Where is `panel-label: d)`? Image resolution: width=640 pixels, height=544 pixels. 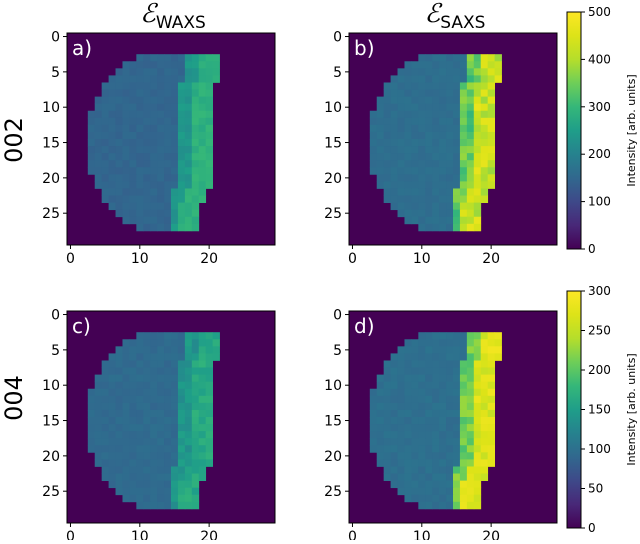
panel-label: d) is located at coordinates (364, 326).